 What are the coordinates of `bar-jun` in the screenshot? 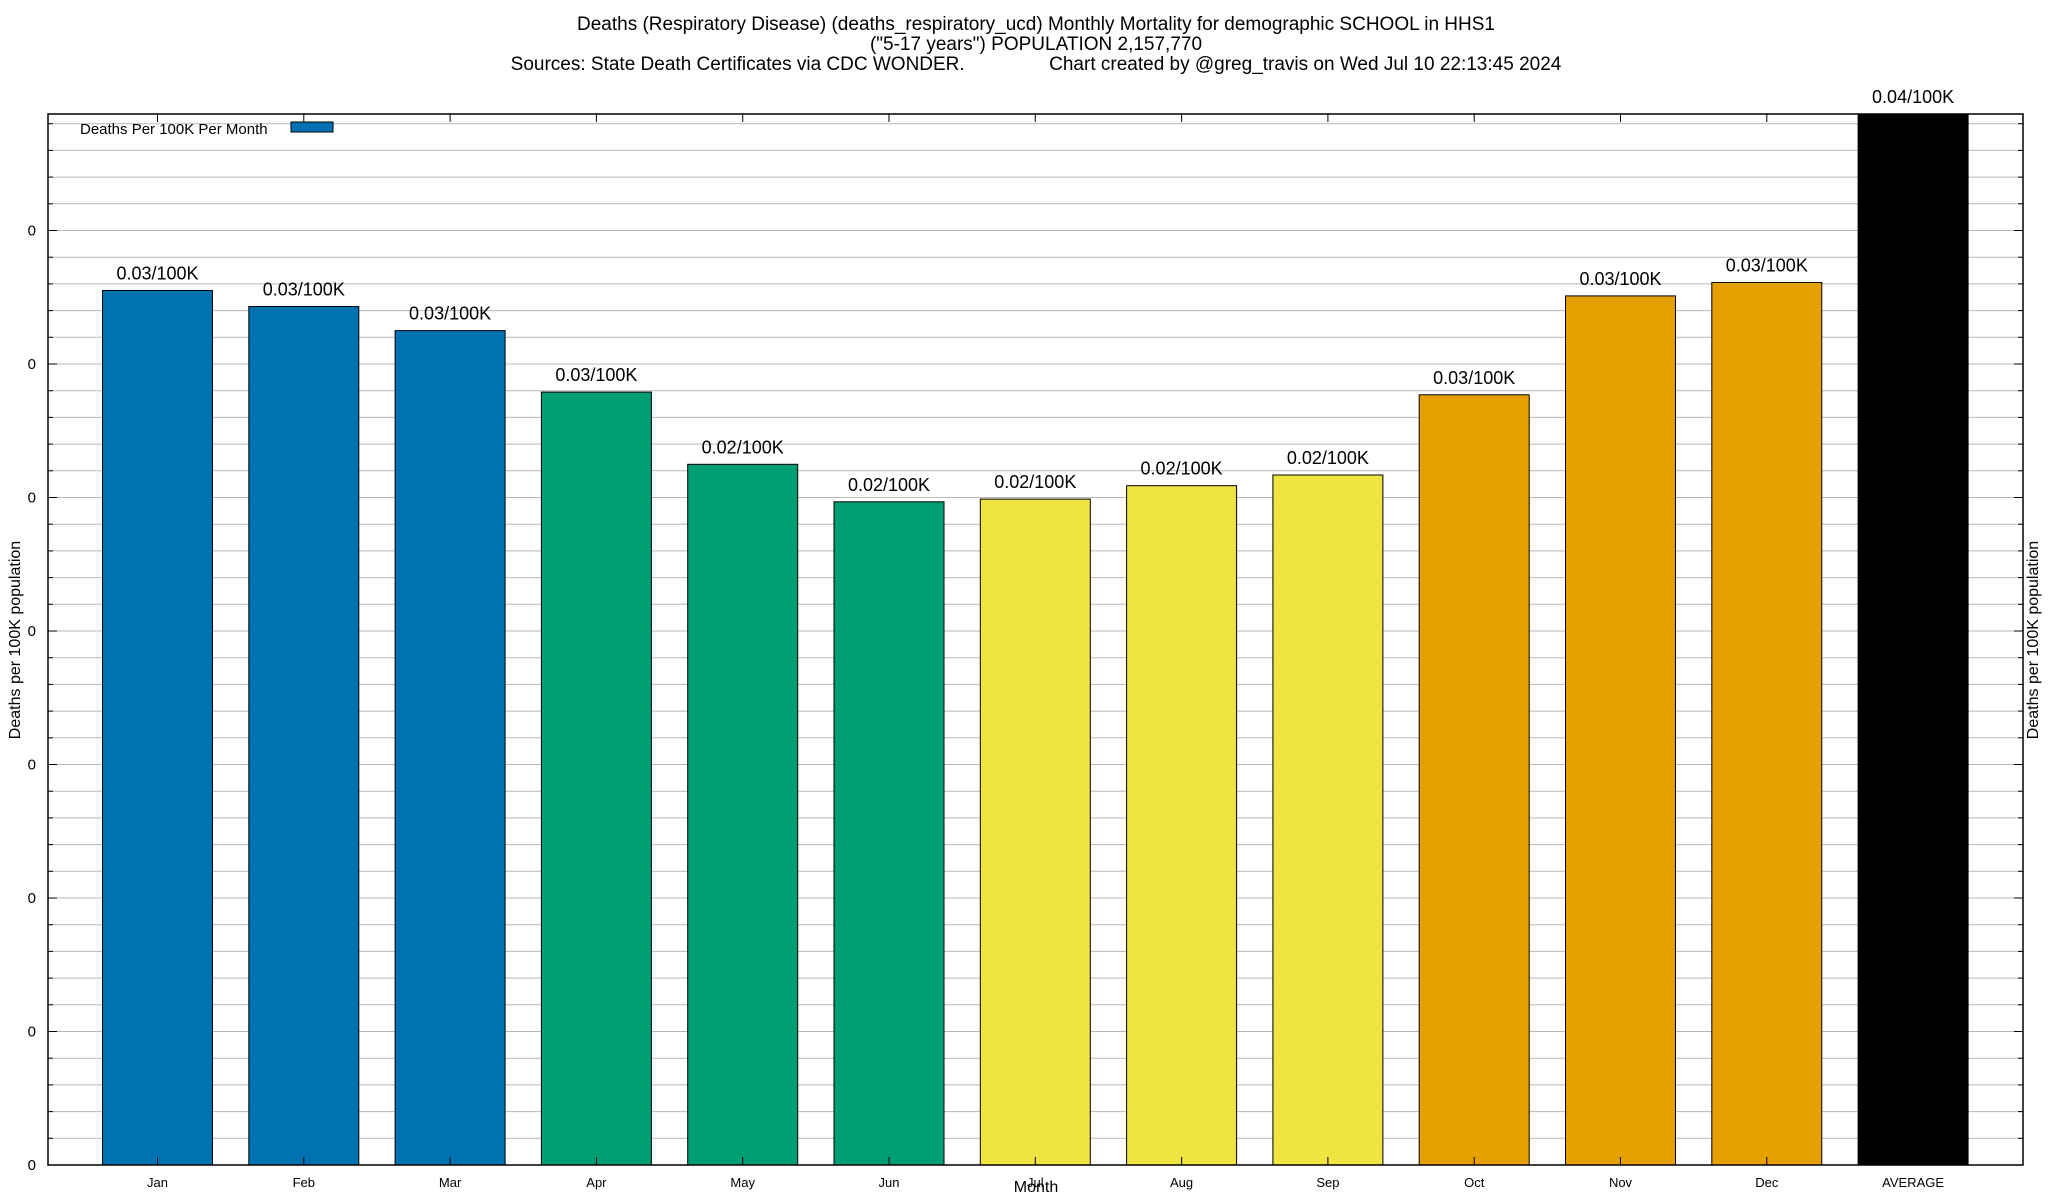 It's located at (889, 833).